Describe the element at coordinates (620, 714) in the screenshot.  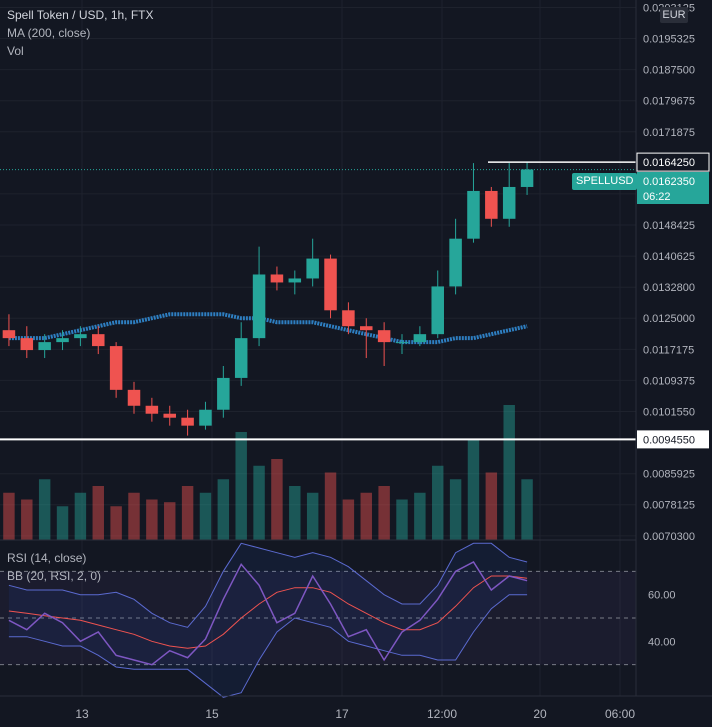
I see `time-tick-label: 06:00` at that location.